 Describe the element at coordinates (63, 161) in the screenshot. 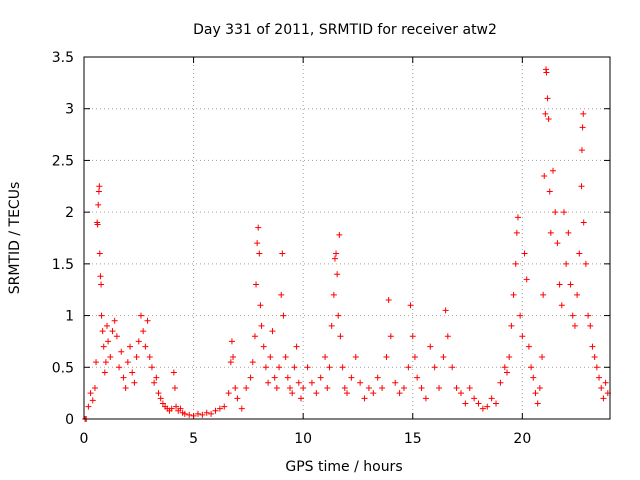

I see `y-tick-label: 2.5` at that location.